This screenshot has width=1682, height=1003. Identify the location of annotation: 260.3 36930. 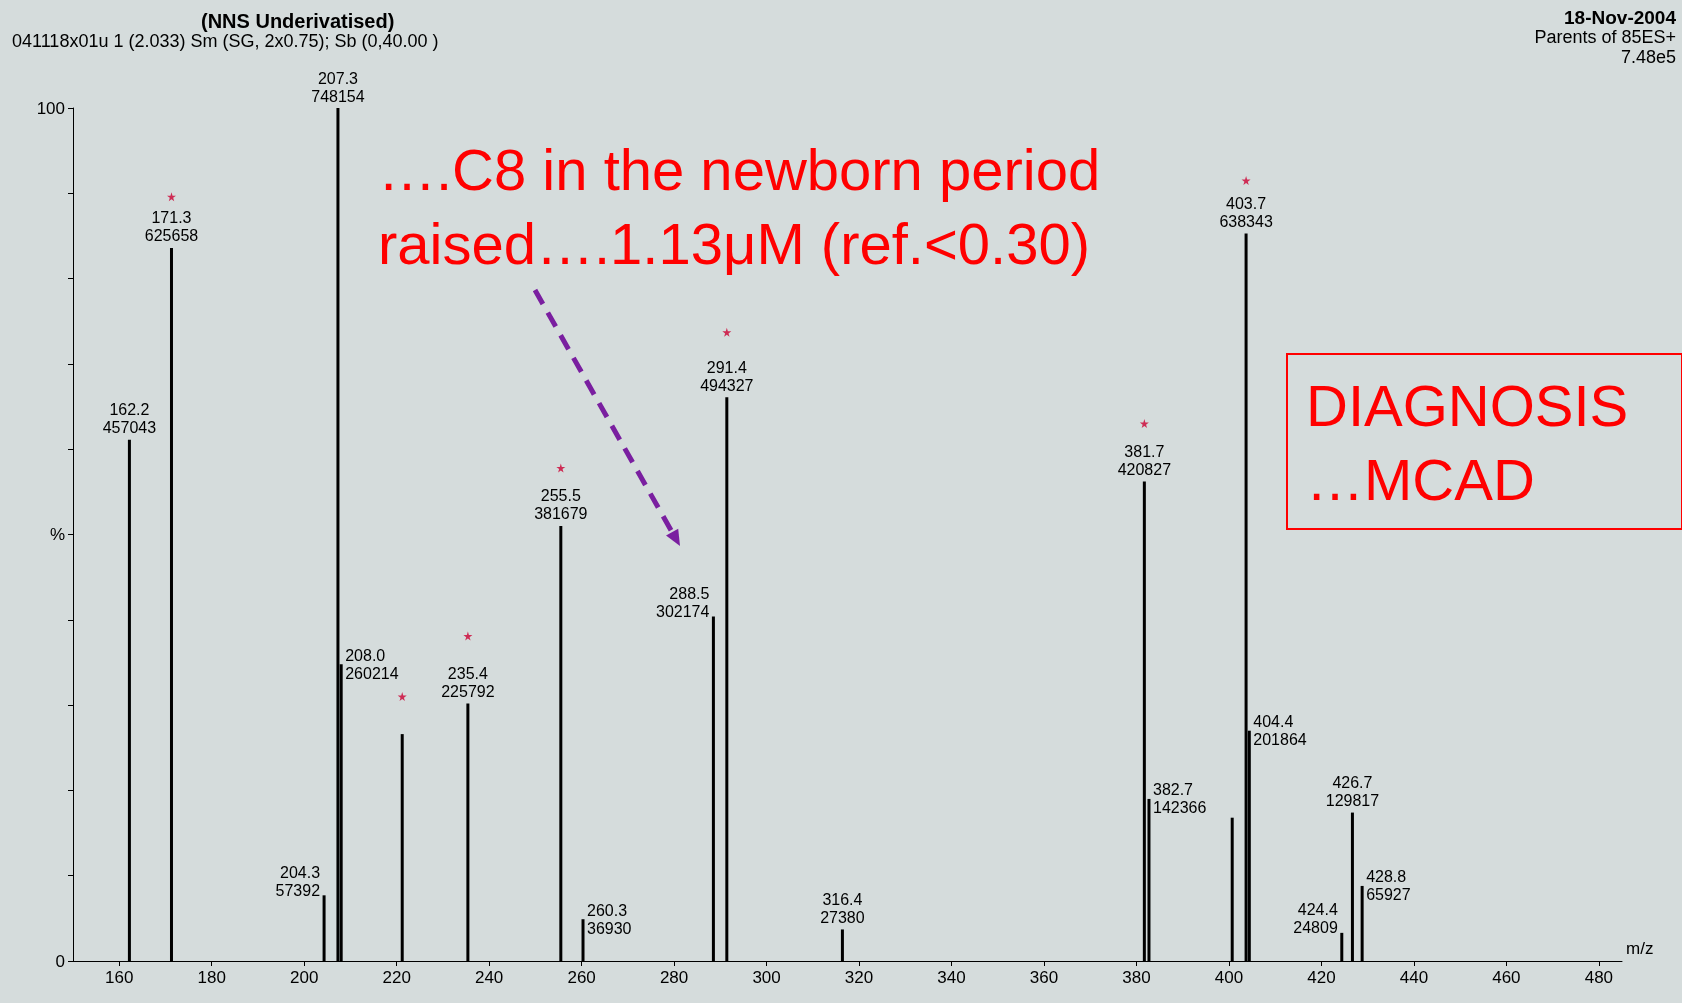
(609, 919).